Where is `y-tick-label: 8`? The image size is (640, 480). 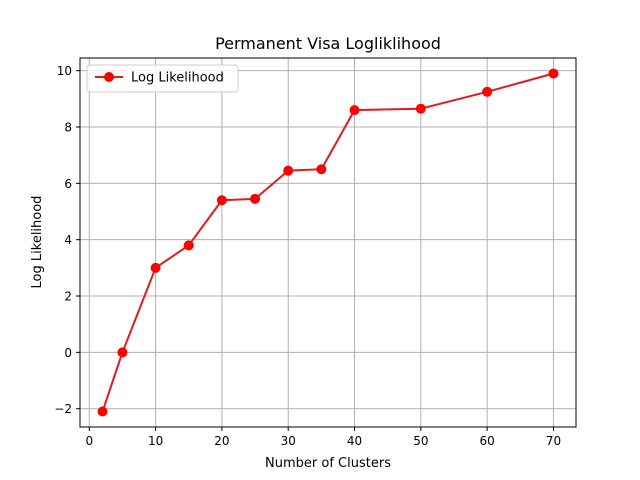 y-tick-label: 8 is located at coordinates (68, 128).